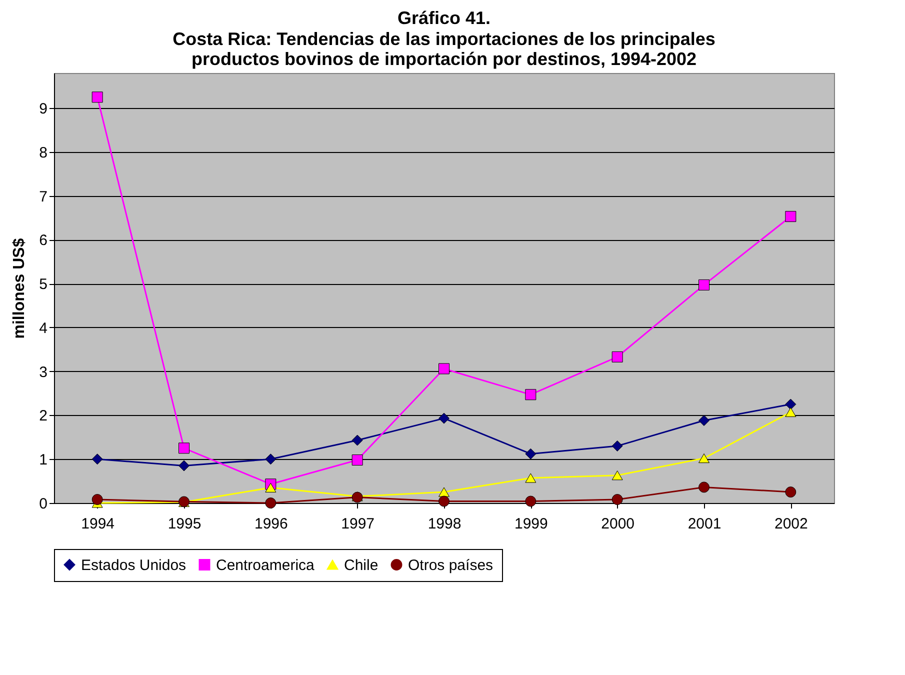 This screenshot has height=675, width=905. Describe the element at coordinates (531, 524) in the screenshot. I see `x-tick-label: 1999` at that location.